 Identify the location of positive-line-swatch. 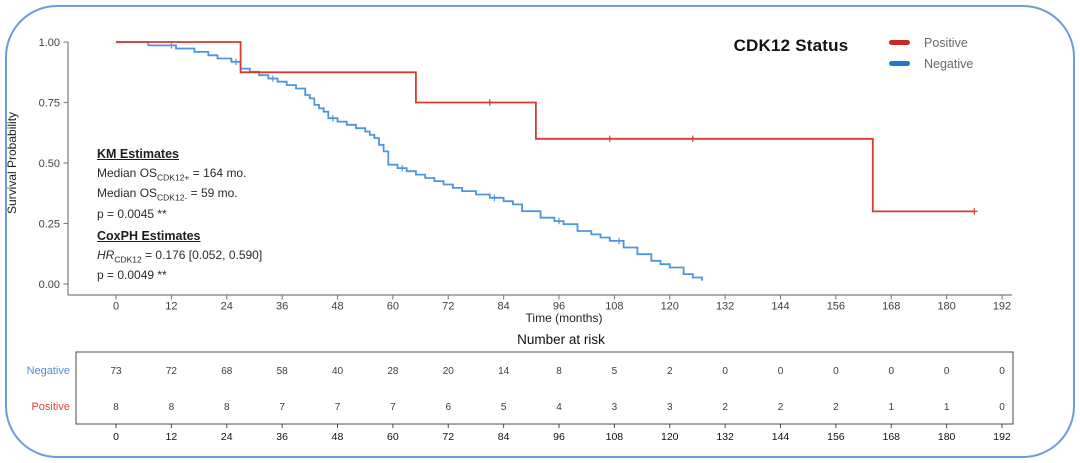
(899, 42).